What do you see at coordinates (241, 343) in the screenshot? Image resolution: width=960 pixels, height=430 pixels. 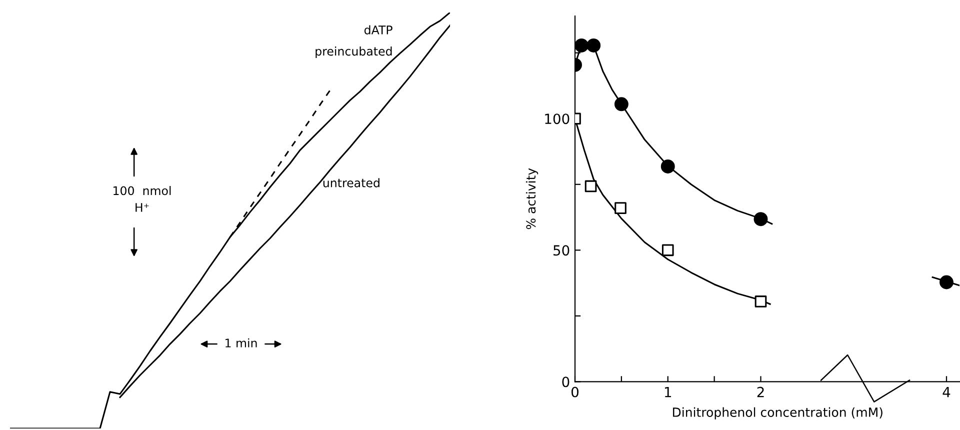 I see `annotation: 1 min` at bounding box center [241, 343].